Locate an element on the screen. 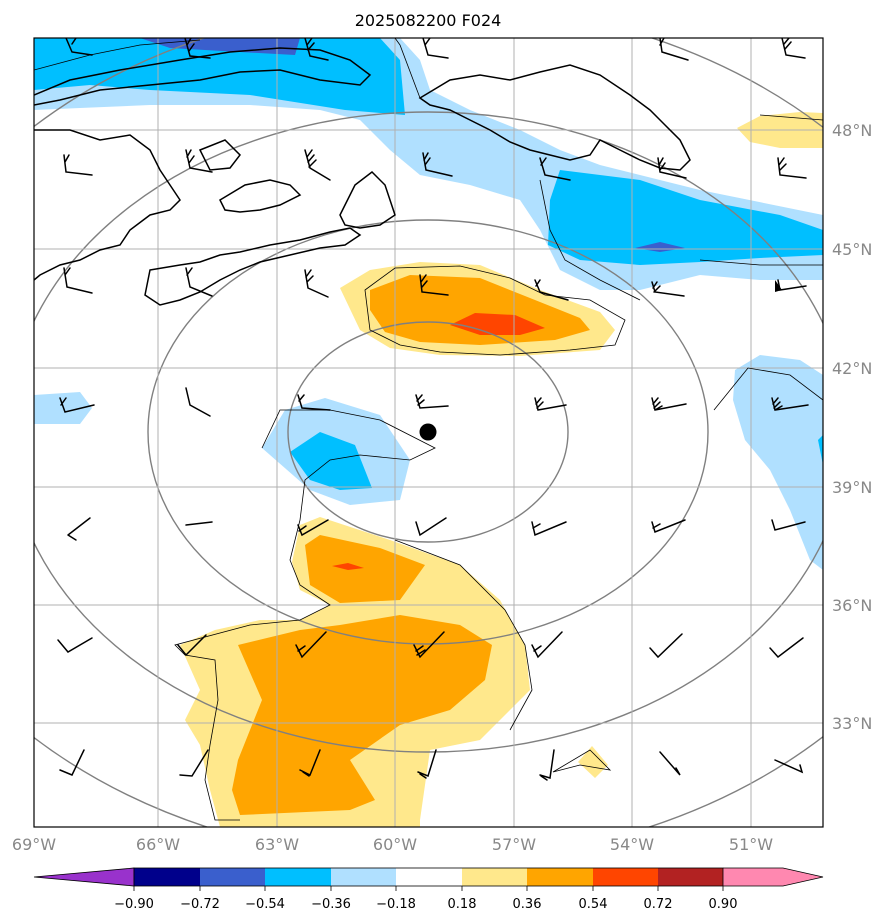 This screenshot has width=894, height=924. lon-label-57w: 57°W is located at coordinates (514, 844).